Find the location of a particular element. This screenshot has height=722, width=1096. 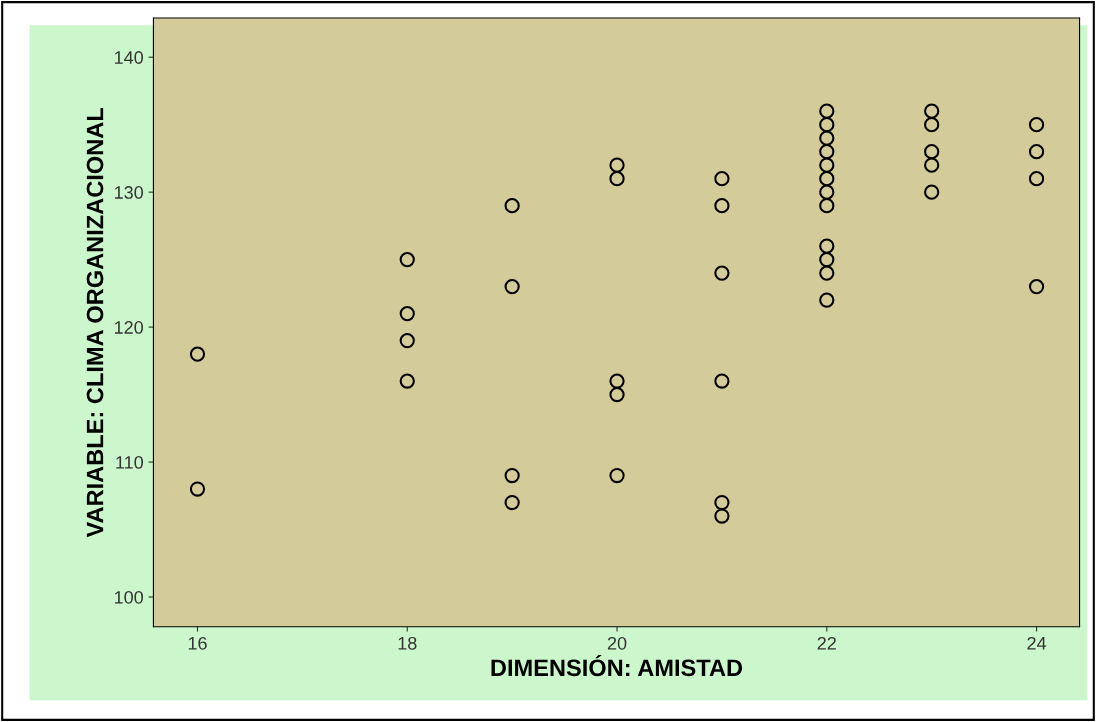

y-axis-title: VARIABLE: CLIMA ORGANIZACIONAL is located at coordinates (95, 322).